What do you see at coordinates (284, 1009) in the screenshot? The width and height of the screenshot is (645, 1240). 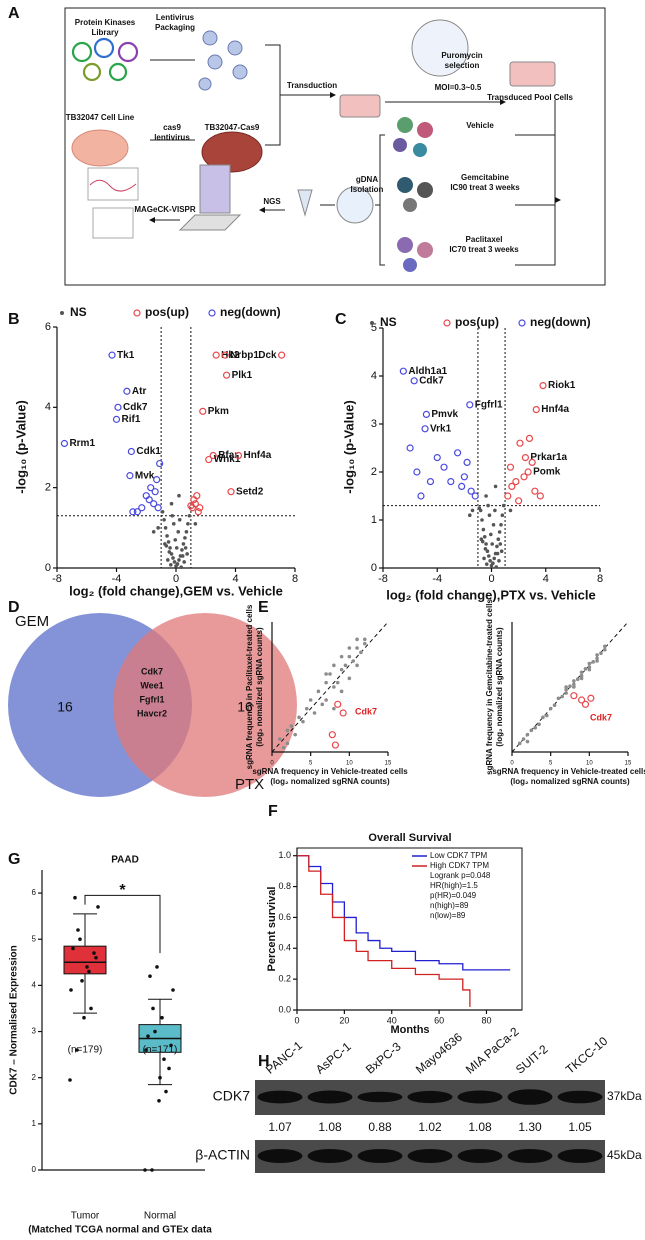 I see `y-tick-label: 0.0` at bounding box center [284, 1009].